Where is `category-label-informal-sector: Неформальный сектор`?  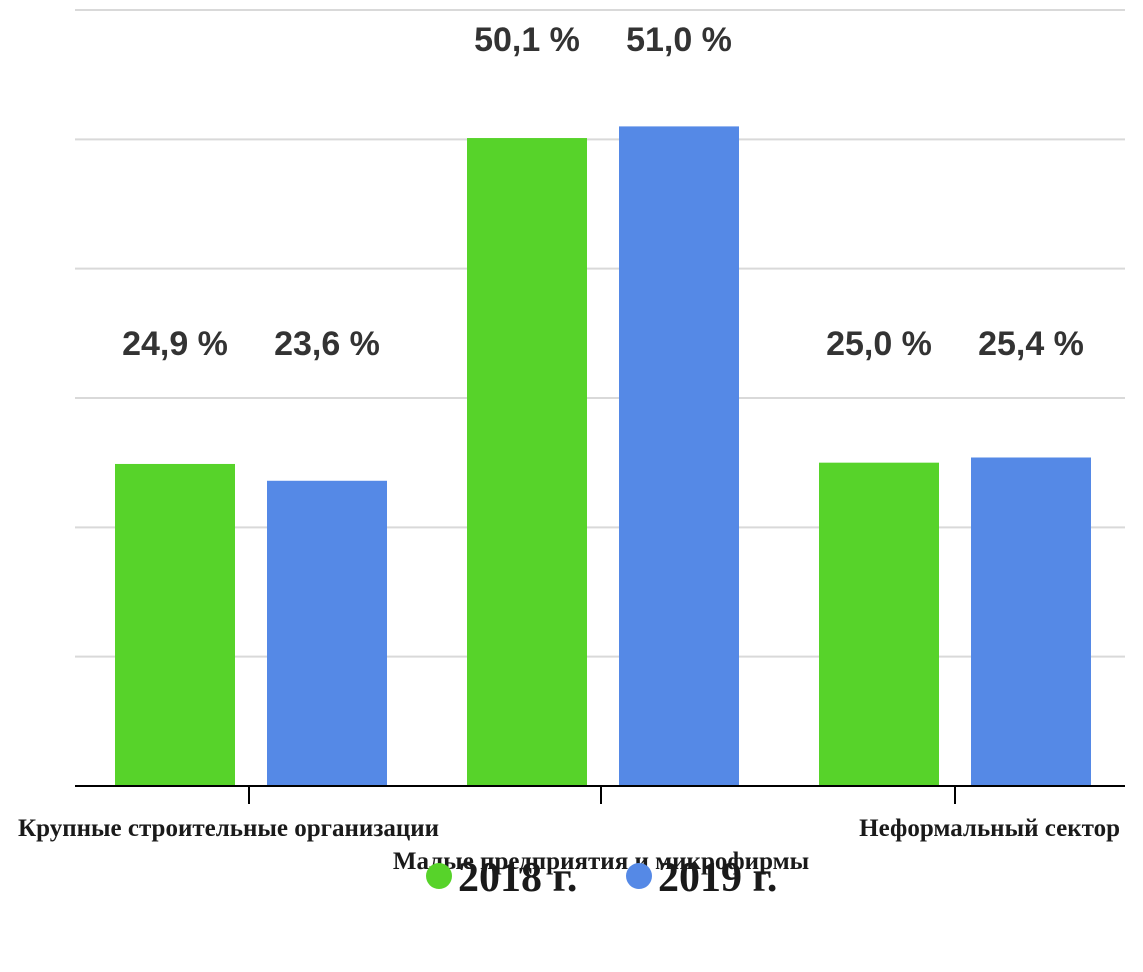
category-label-informal-sector: Неформальный сектор is located at coordinates (989, 828).